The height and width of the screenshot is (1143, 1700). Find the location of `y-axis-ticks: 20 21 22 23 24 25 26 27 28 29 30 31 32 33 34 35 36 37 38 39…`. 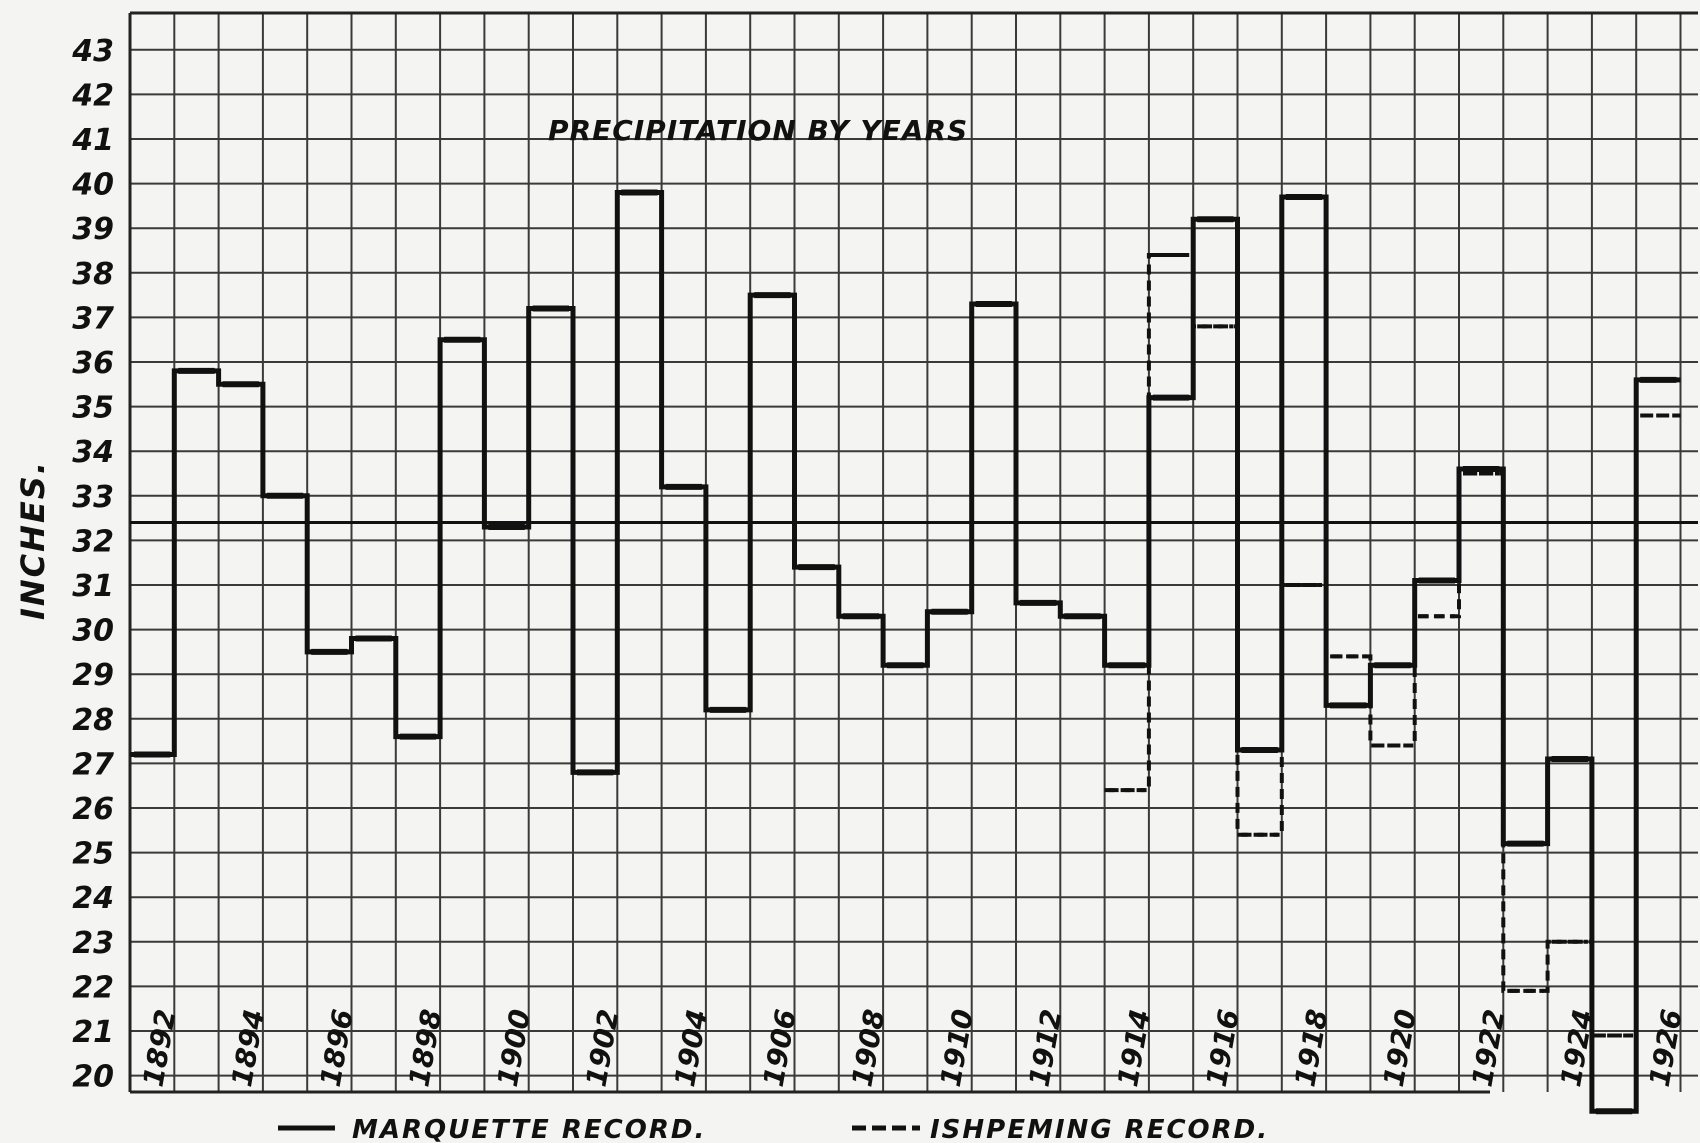

y-axis-ticks: 20 21 22 23 24 25 26 27 28 29 30 31 32 33 34 35 36 37 38 39… is located at coordinates (92, 564).